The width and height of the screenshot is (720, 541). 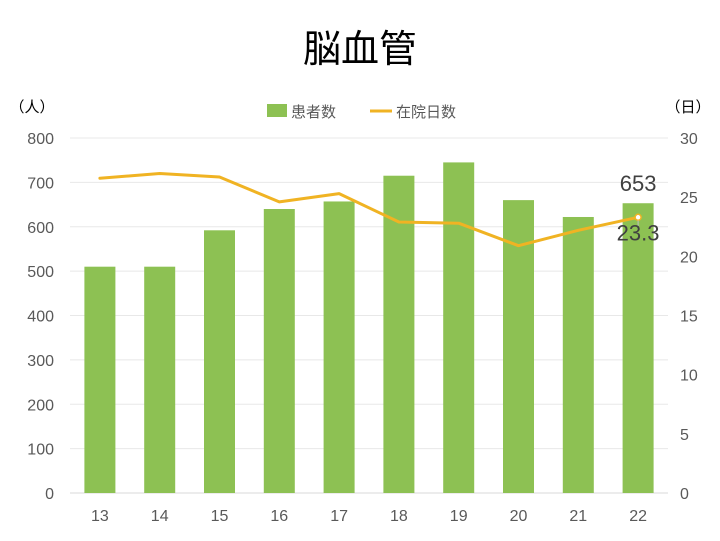 What do you see at coordinates (360, 49) in the screenshot?
I see `chart-title: 脳血管` at bounding box center [360, 49].